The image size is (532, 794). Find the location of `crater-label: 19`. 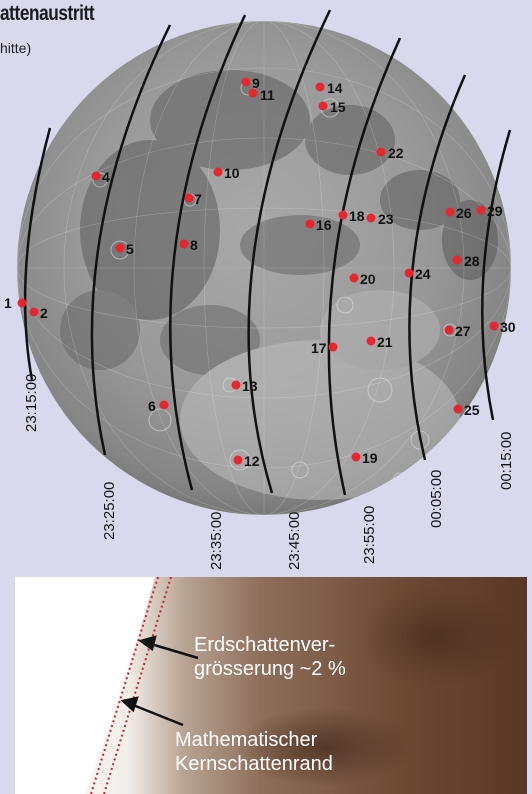

crater-label: 19 is located at coordinates (370, 458).